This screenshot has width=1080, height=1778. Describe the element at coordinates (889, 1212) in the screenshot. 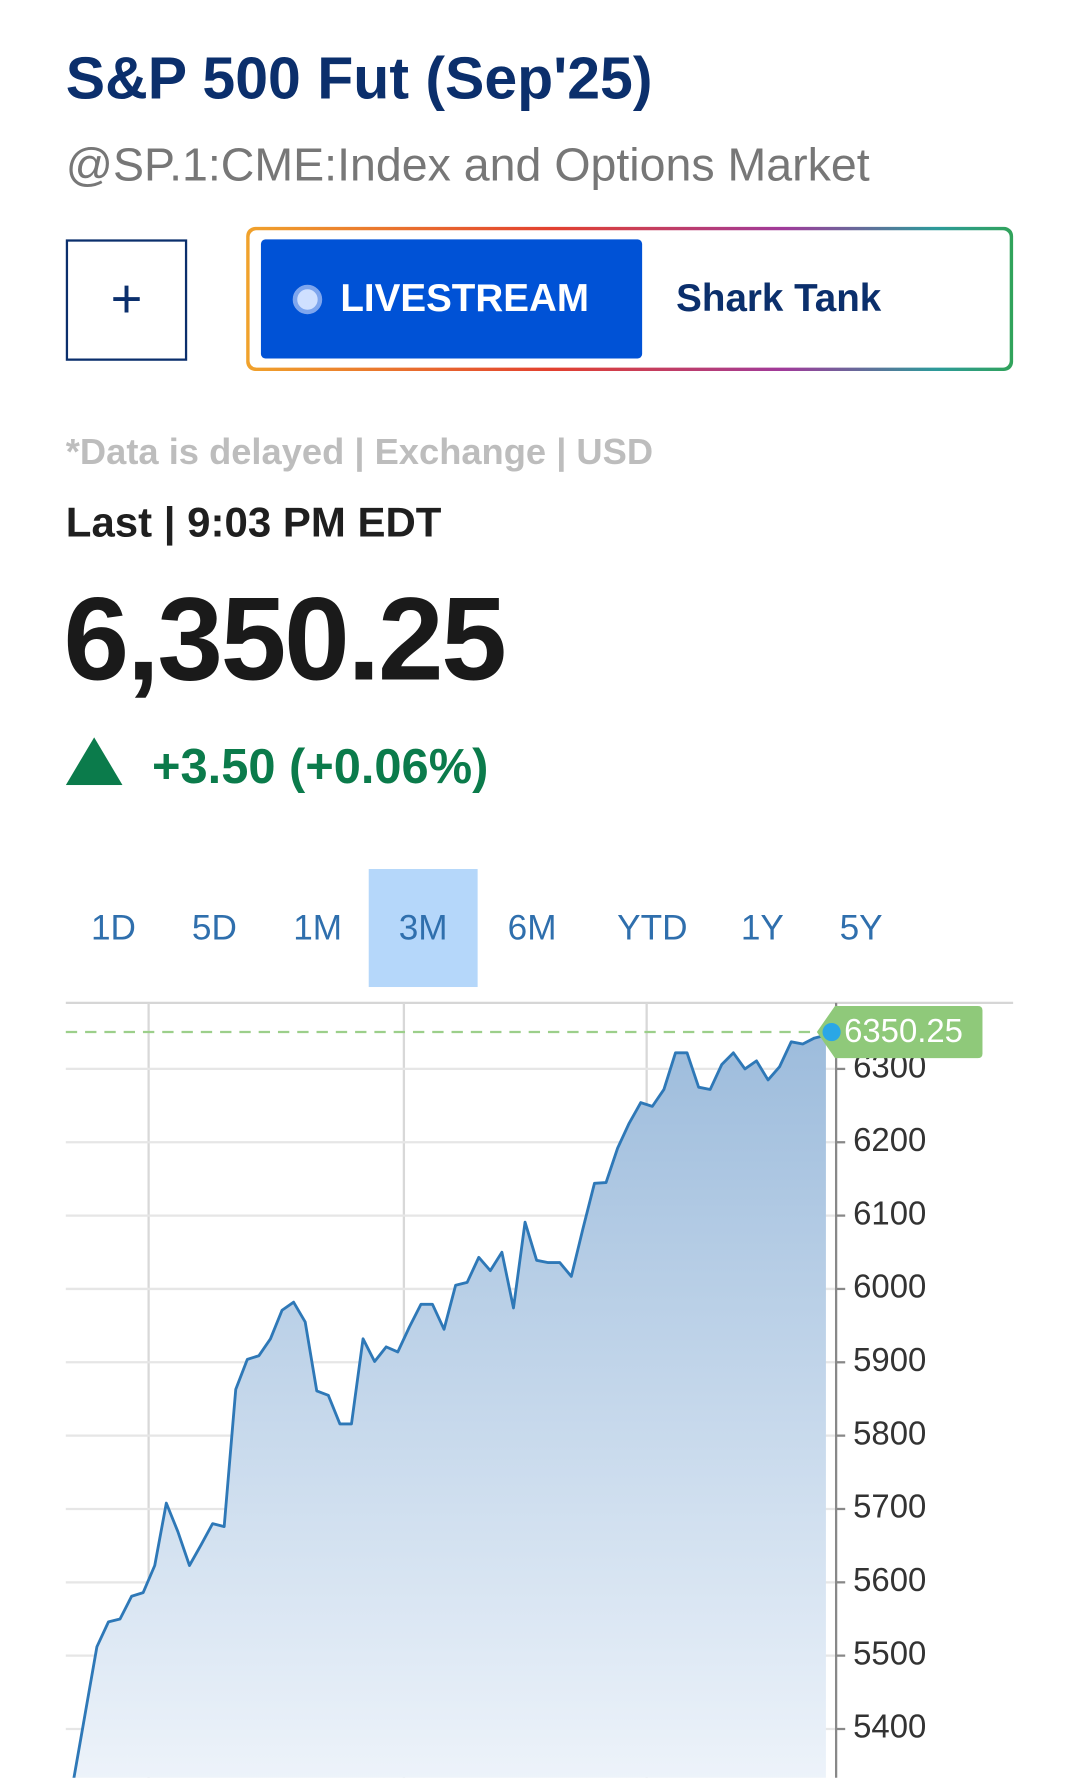

I see `y-tick-label: 6100` at that location.